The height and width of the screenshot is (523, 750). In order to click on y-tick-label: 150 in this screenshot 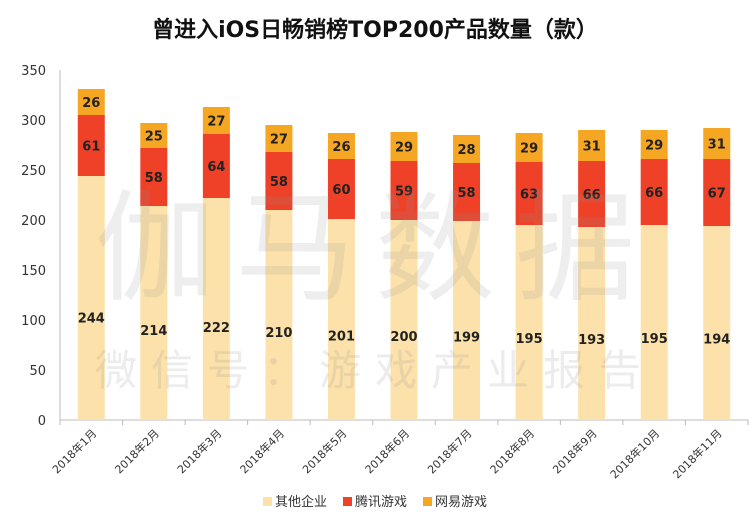, I will do `click(33, 271)`.